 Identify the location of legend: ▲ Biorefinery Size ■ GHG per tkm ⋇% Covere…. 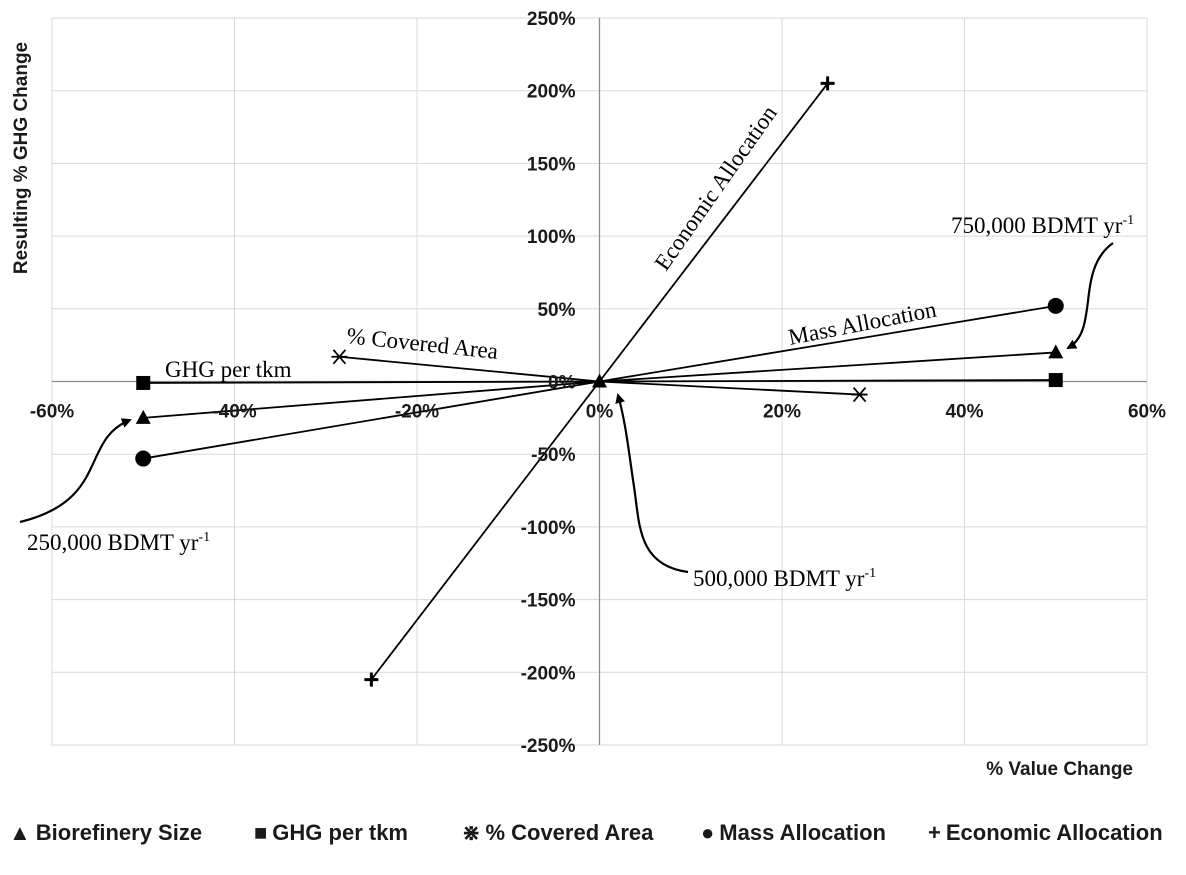
(593, 840).